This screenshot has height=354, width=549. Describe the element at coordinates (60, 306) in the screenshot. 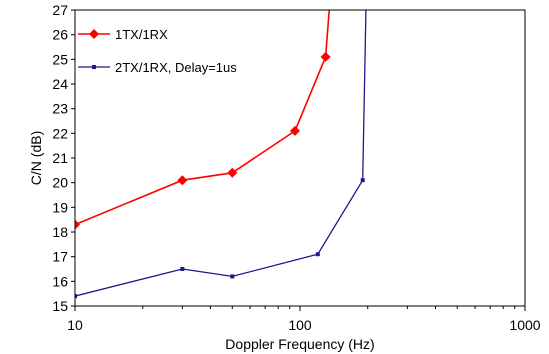

I see `y-tick-label: 15` at that location.